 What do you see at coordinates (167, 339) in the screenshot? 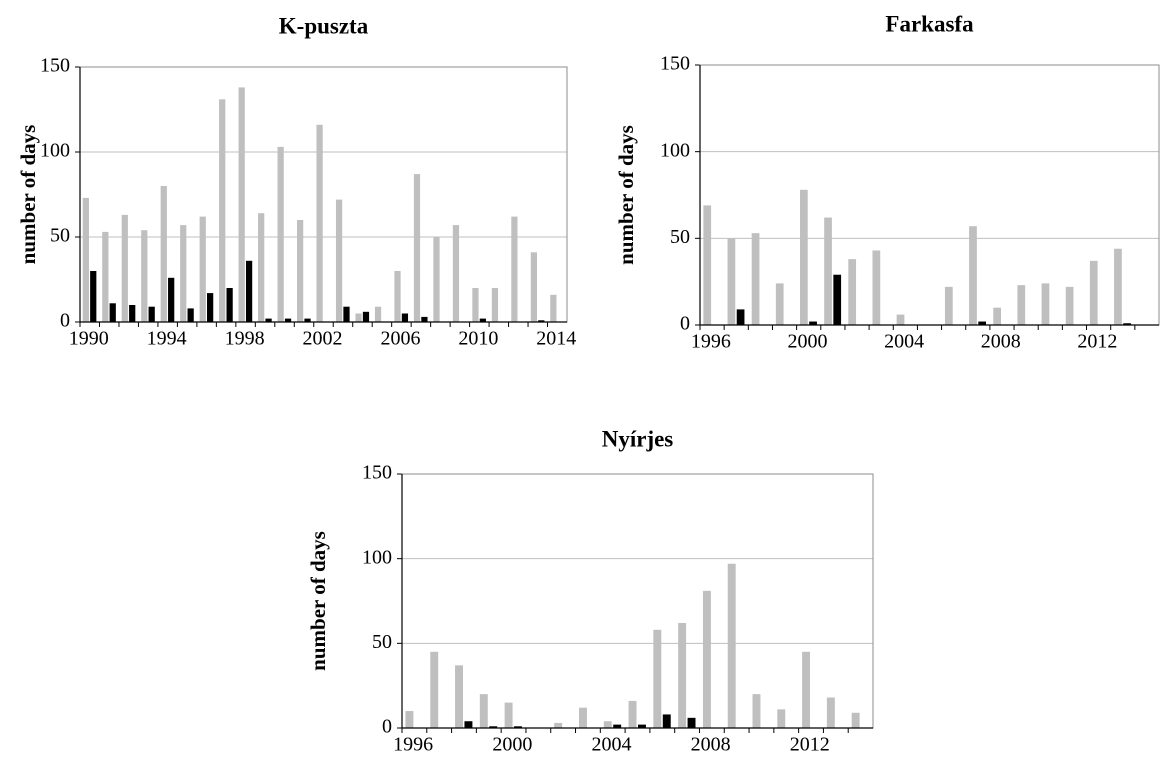
I see `x-tick-label: 1994` at bounding box center [167, 339].